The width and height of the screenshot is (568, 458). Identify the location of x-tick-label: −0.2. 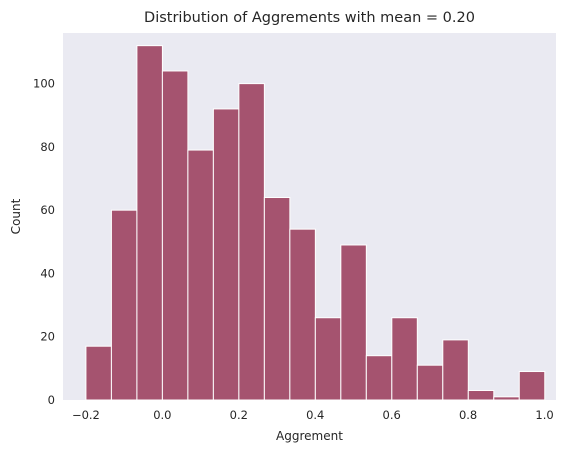
(86, 415).